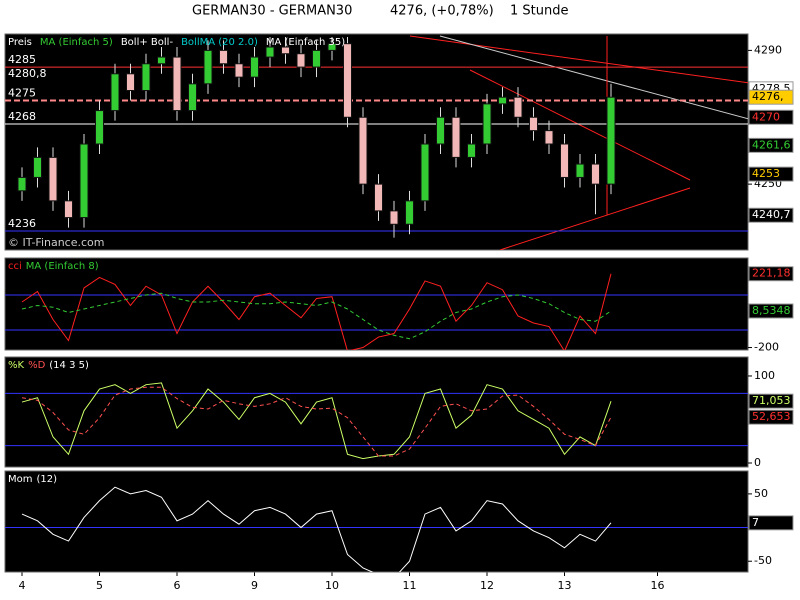 The image size is (800, 600). I want to click on level-label: 4236, so click(22, 223).